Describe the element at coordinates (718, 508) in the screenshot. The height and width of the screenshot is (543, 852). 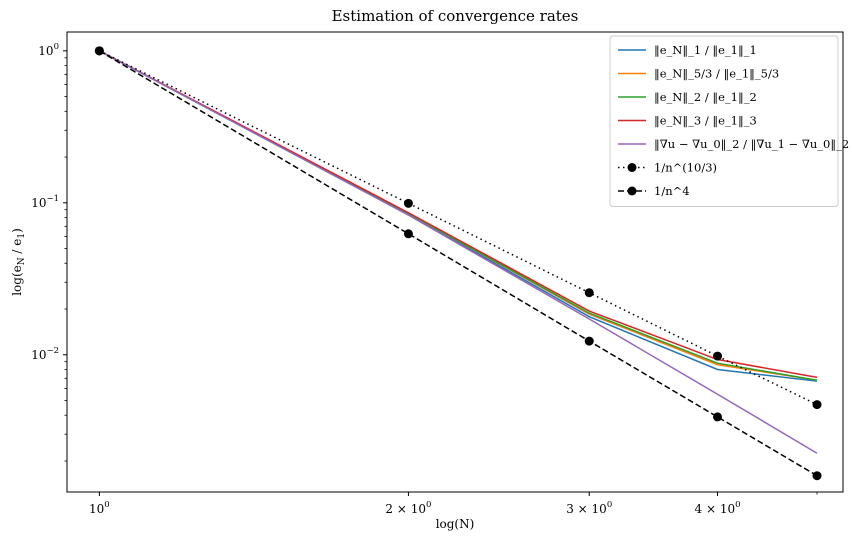
I see `x-tick-label: 4 × 100` at that location.